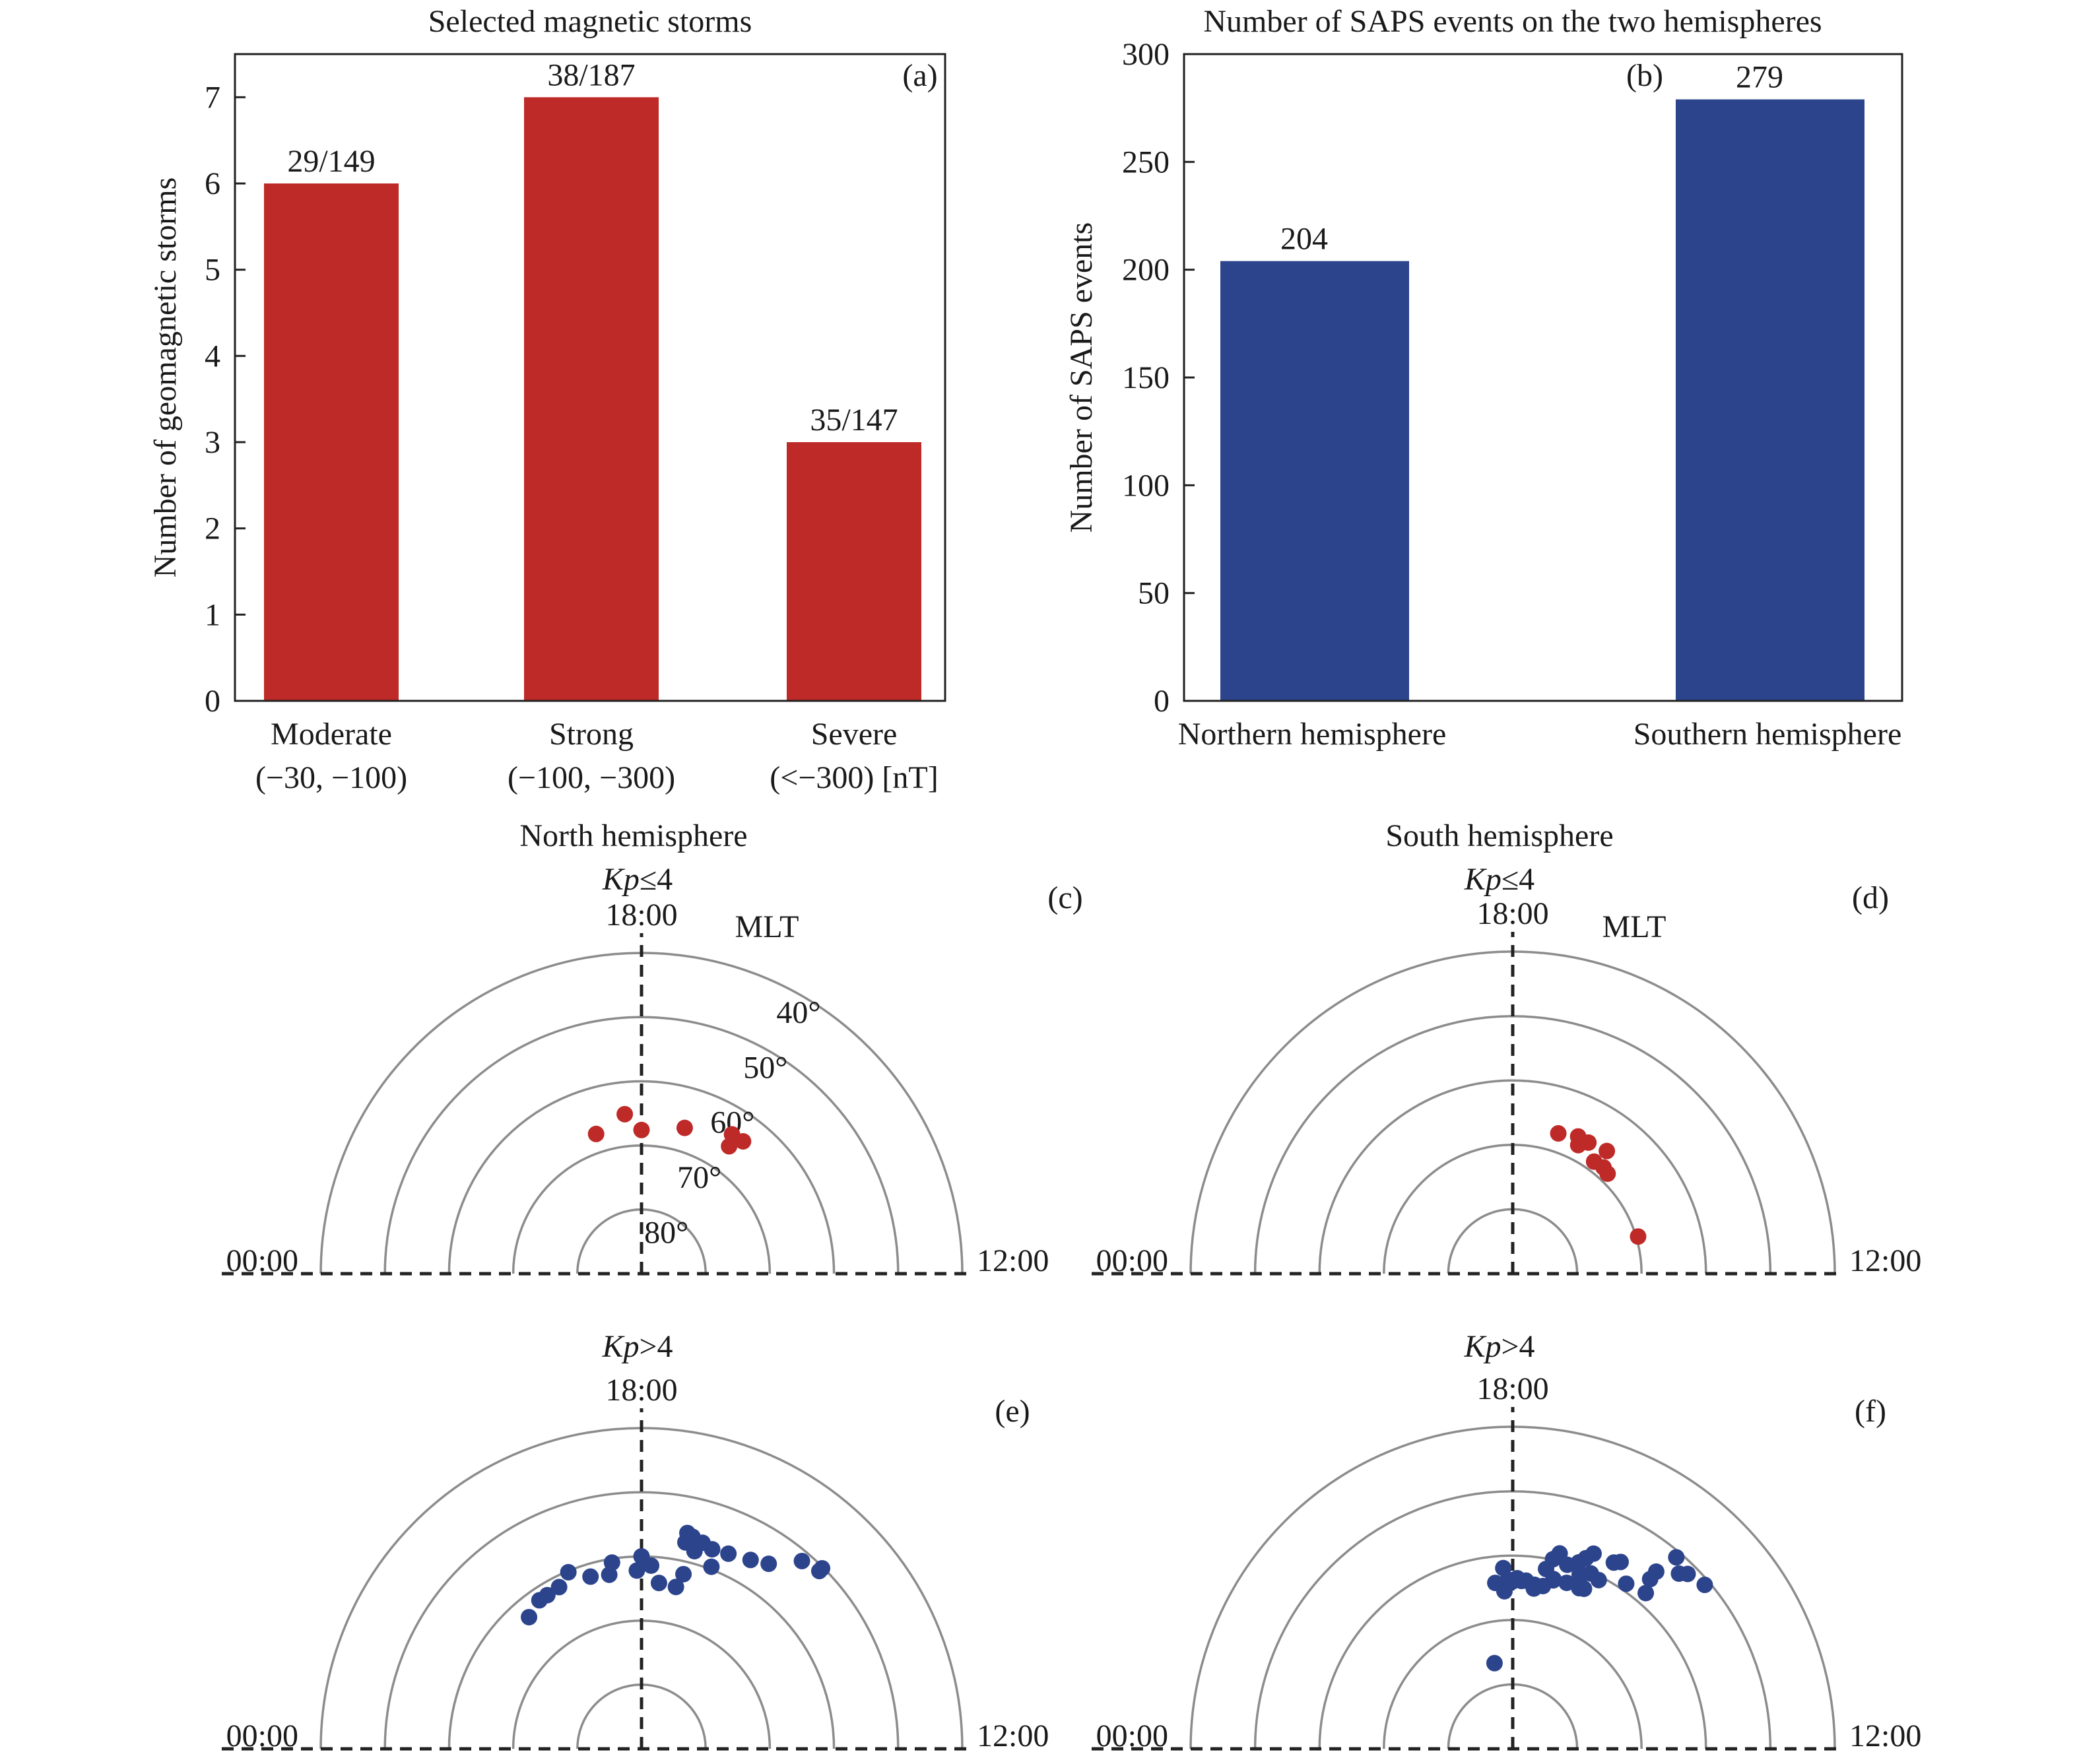 The image size is (2079, 1764). What do you see at coordinates (1146, 55) in the screenshot?
I see `ytick-label-b: 300` at bounding box center [1146, 55].